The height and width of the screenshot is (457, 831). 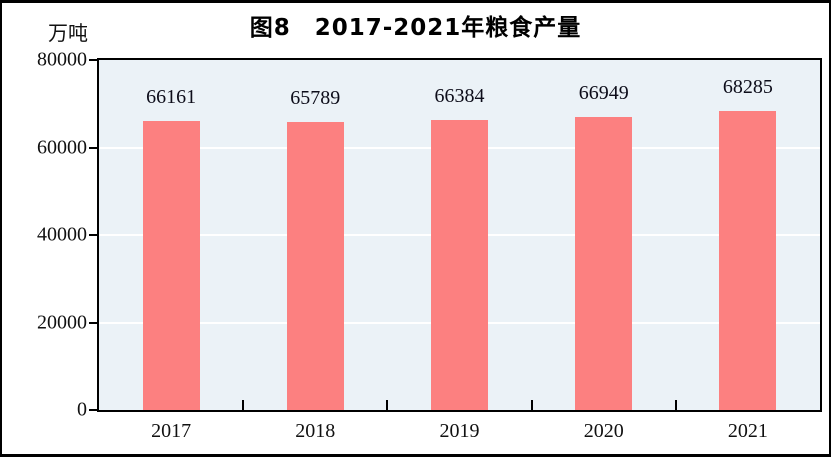 I want to click on y-axis-label-60000: 60000, so click(x=62, y=147).